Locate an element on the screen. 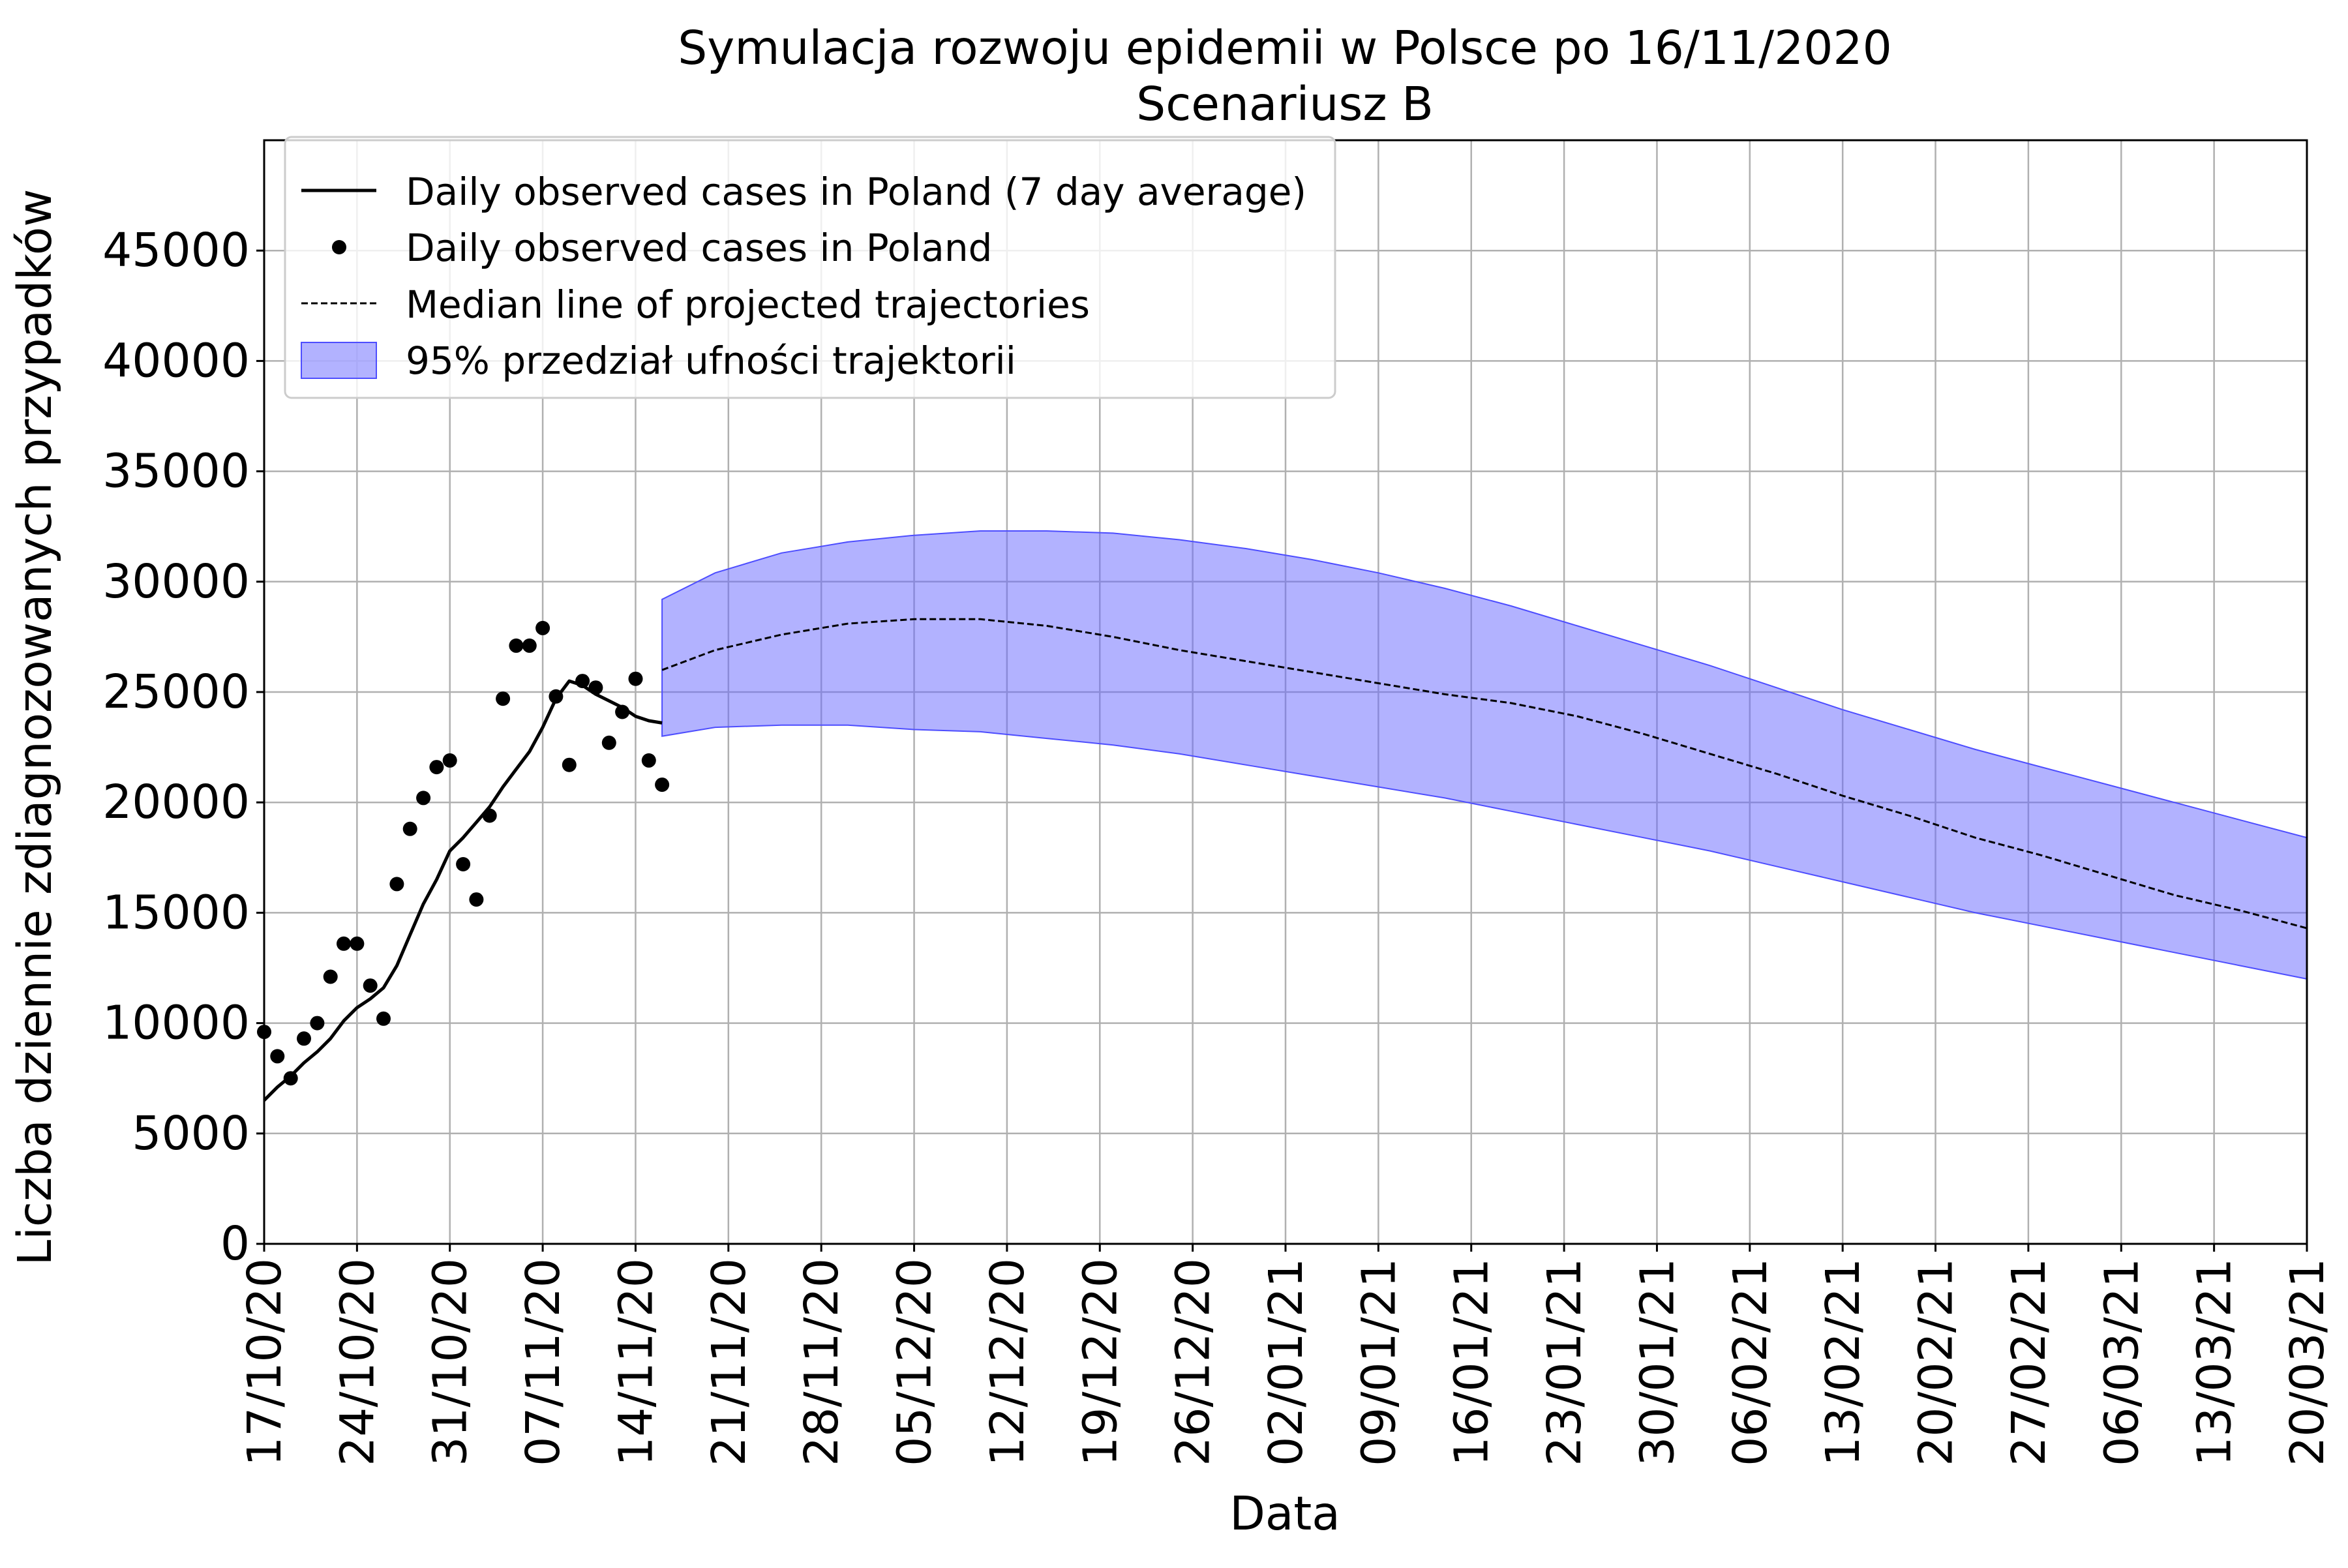 The image size is (2348, 1568). x-tick-label: 17/10/20 is located at coordinates (264, 1362).